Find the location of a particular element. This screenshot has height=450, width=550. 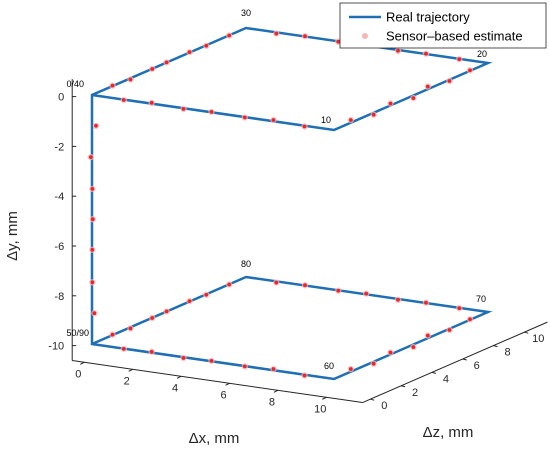

x-tick-label: 2 is located at coordinates (127, 381).